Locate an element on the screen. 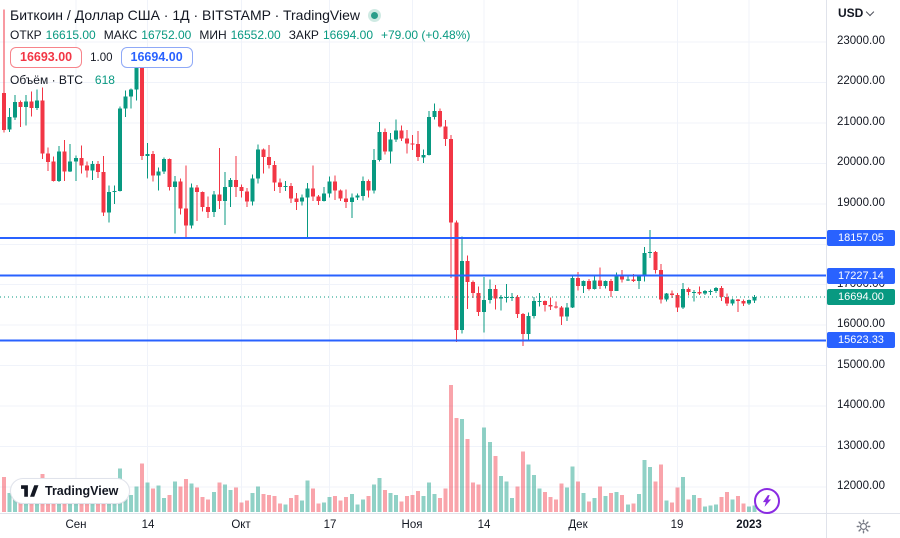 This screenshot has width=900, height=538. axis-corner is located at coordinates (863, 526).